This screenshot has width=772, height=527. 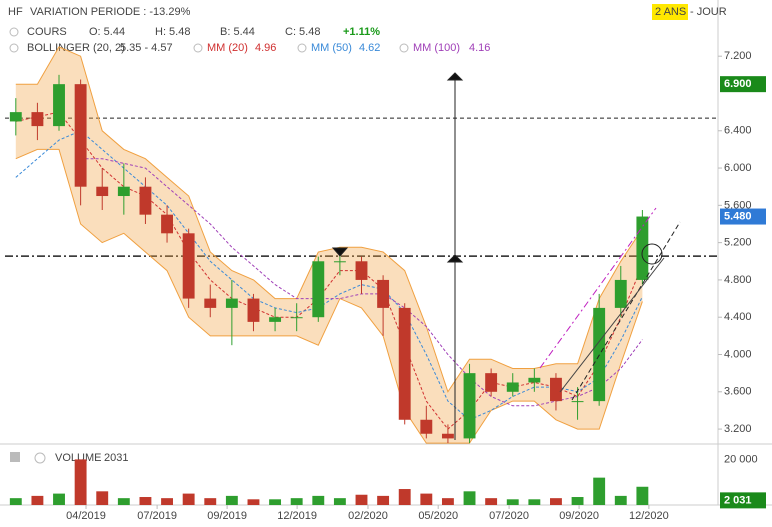 I want to click on symbol: HF, so click(x=15, y=12).